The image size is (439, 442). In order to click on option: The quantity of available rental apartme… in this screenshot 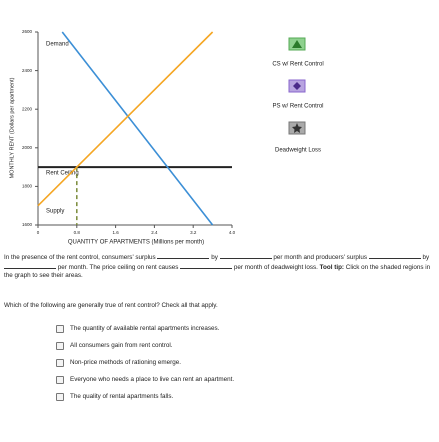, I will do `click(145, 328)`.